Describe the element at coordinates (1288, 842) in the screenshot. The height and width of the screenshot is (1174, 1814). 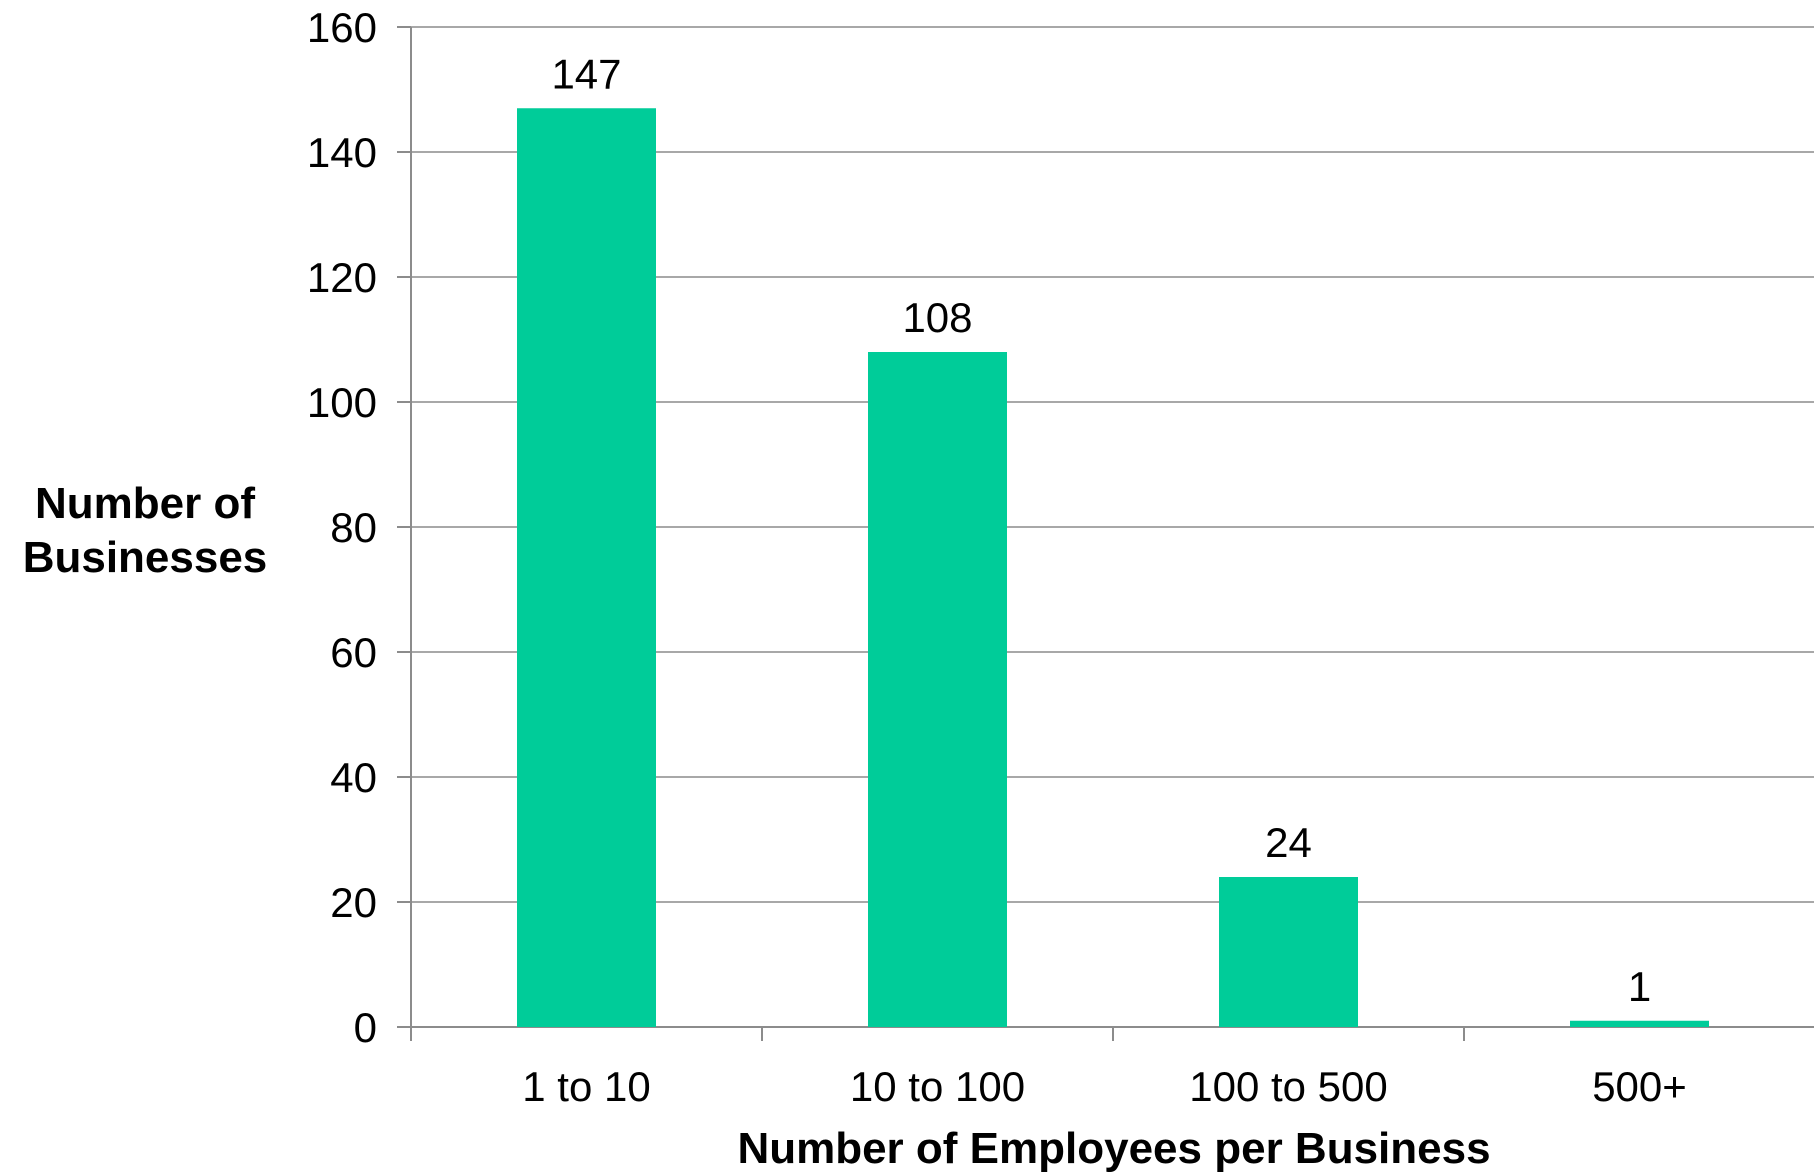
I see `data-label: 24` at that location.